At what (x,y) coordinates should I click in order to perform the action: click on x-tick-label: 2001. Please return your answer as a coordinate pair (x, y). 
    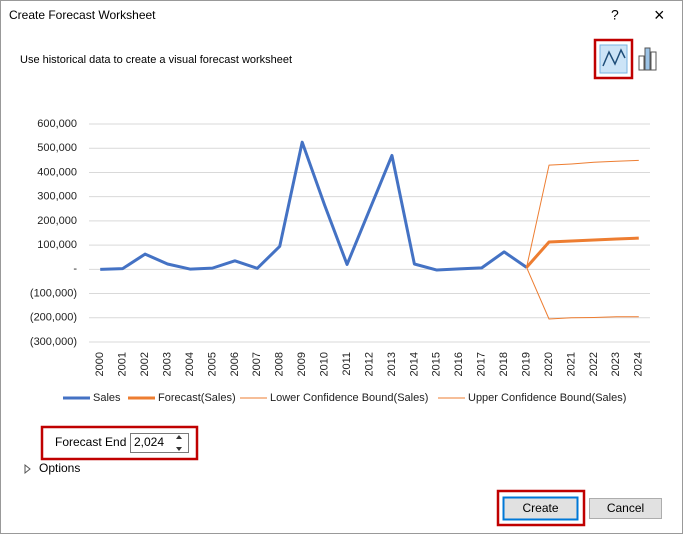
    Looking at the image, I should click on (123, 364).